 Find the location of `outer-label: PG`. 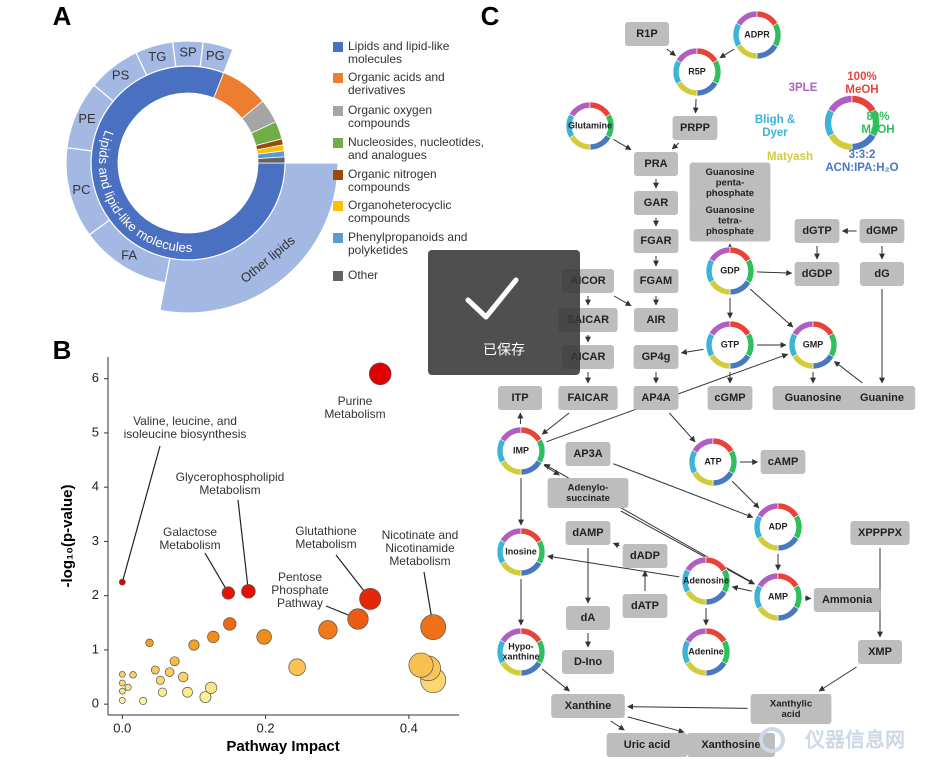

outer-label: PG is located at coordinates (215, 55).